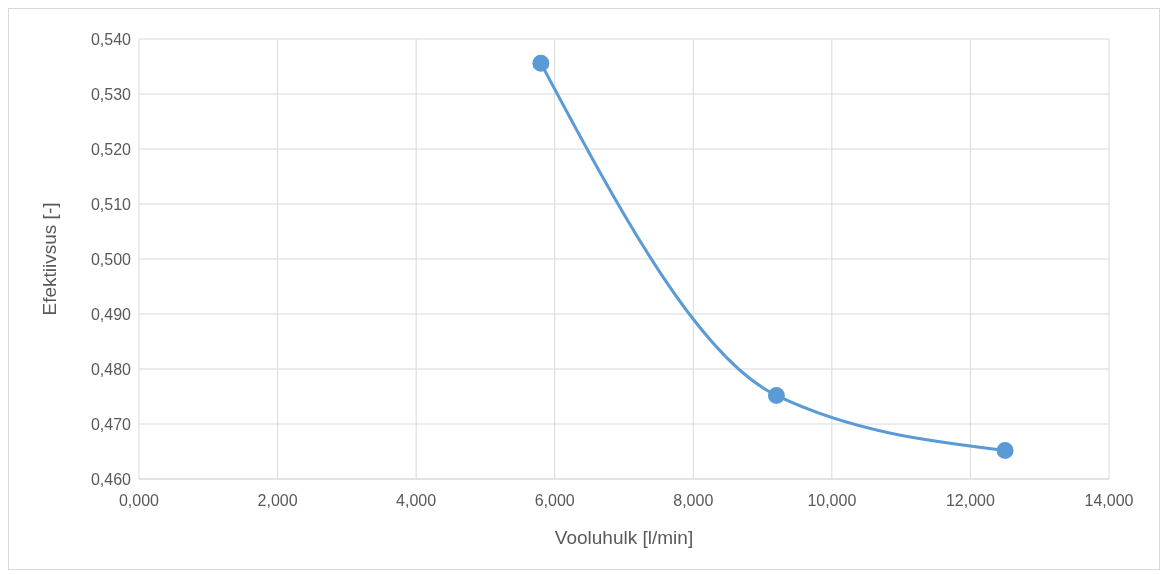  What do you see at coordinates (277, 501) in the screenshot?
I see `x-tick-label: 2,000` at bounding box center [277, 501].